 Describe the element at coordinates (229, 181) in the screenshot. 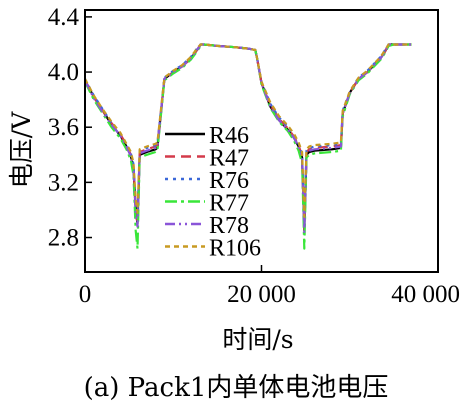

I see `legend-label-r76: R76` at that location.